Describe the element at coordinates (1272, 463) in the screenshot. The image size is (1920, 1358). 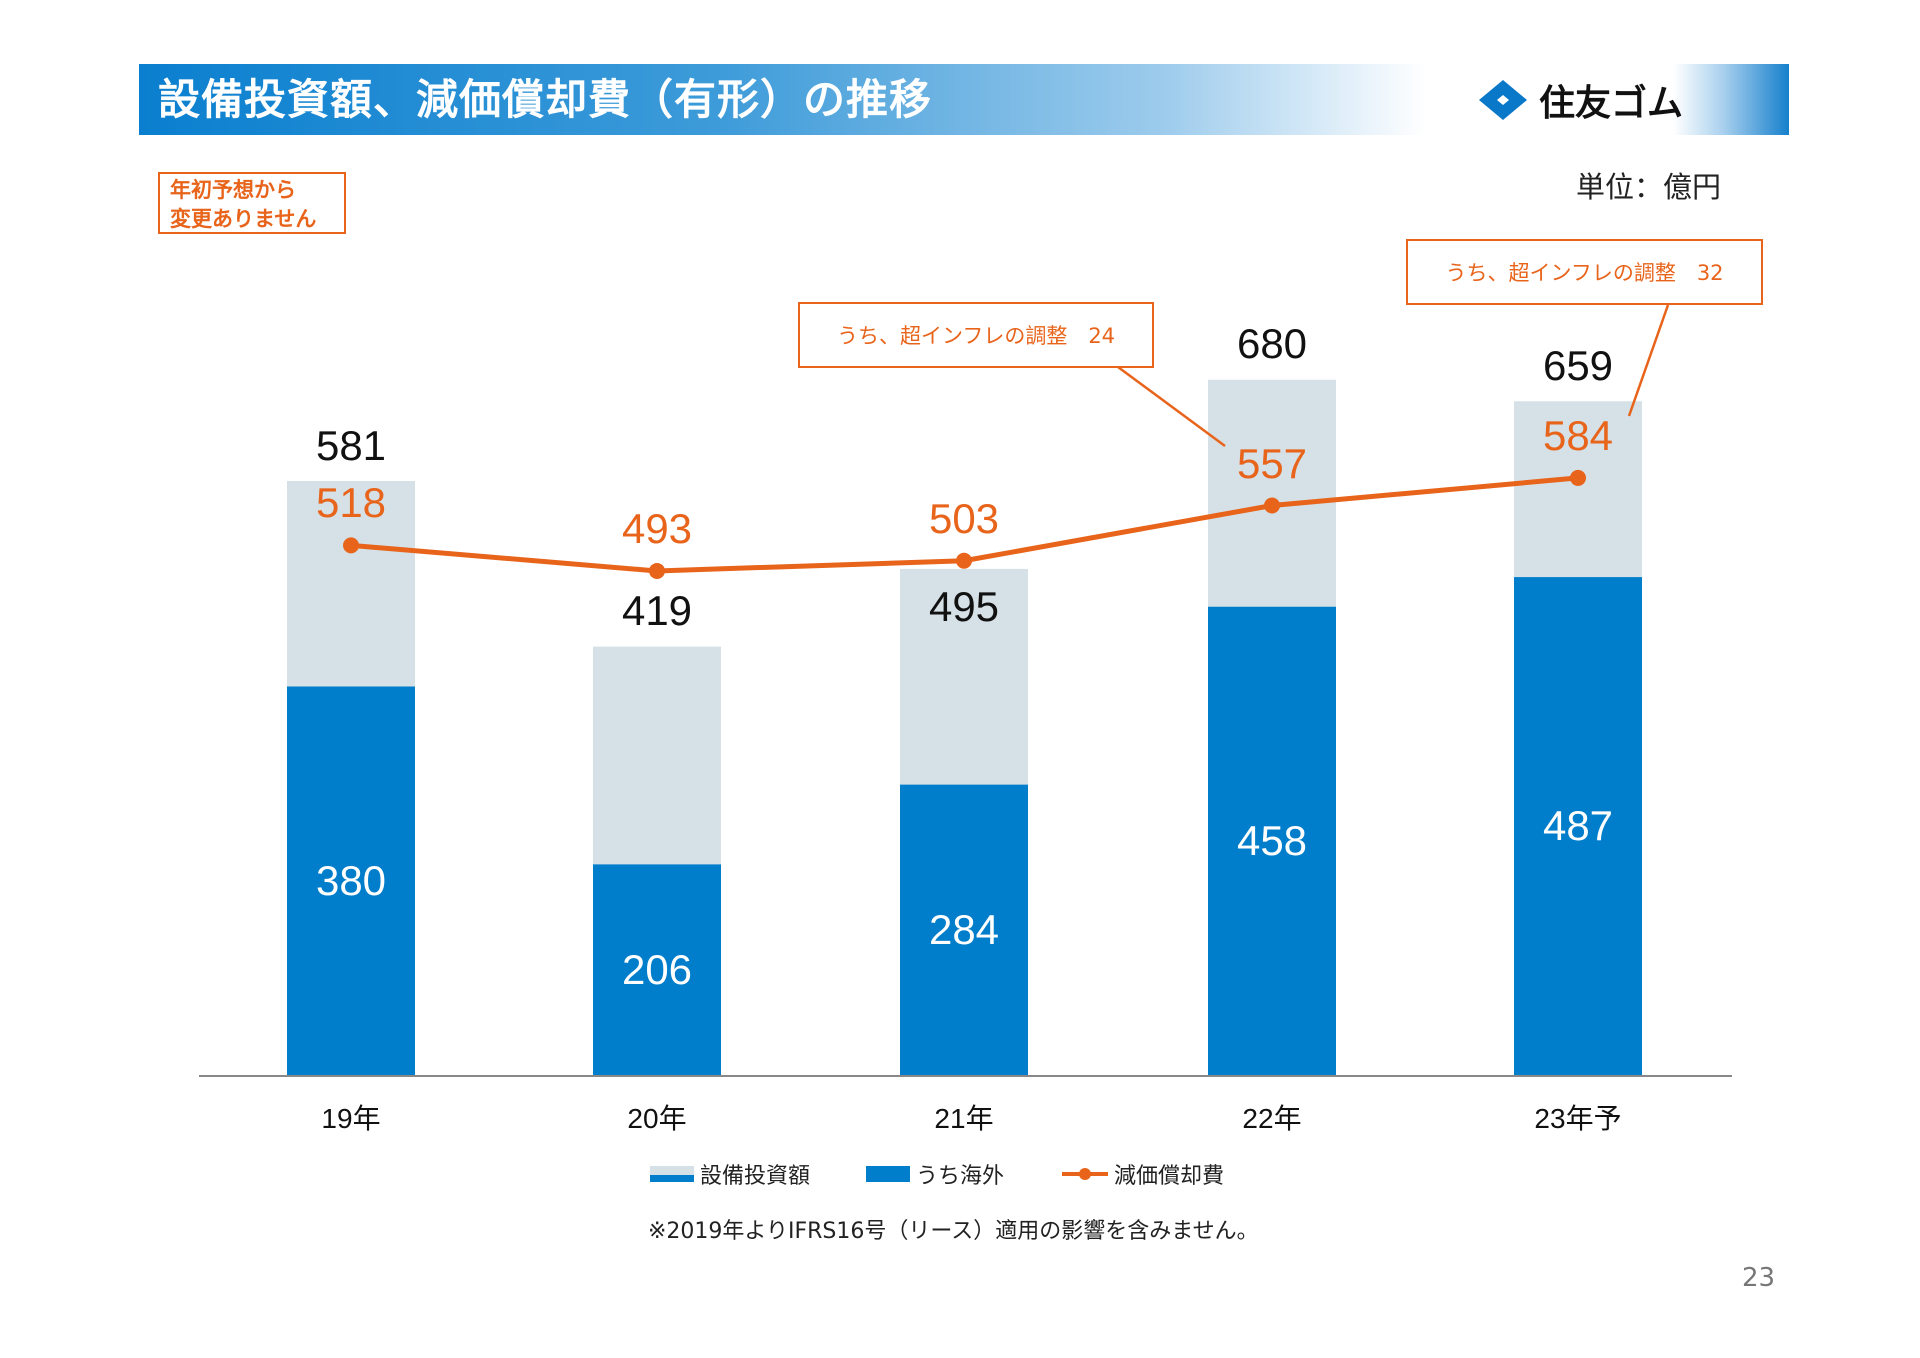
I see `label-depreciation: 557` at that location.